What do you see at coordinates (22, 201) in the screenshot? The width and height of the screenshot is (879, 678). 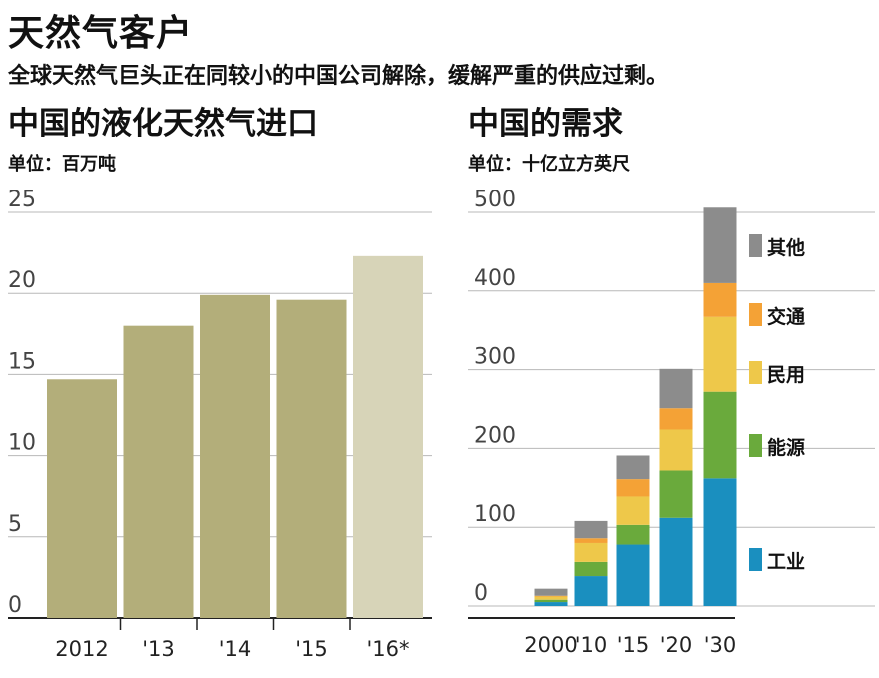 I see `y-tick-label: 25` at bounding box center [22, 201].